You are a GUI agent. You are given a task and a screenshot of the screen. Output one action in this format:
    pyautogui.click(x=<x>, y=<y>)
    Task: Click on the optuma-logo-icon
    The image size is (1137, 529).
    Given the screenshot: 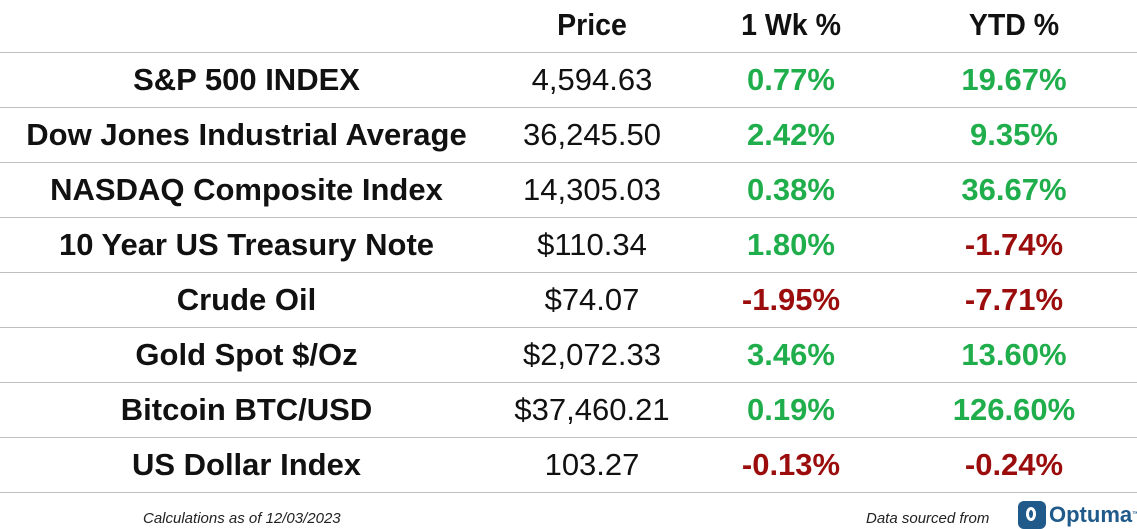 What is the action you would take?
    pyautogui.click(x=1032, y=515)
    